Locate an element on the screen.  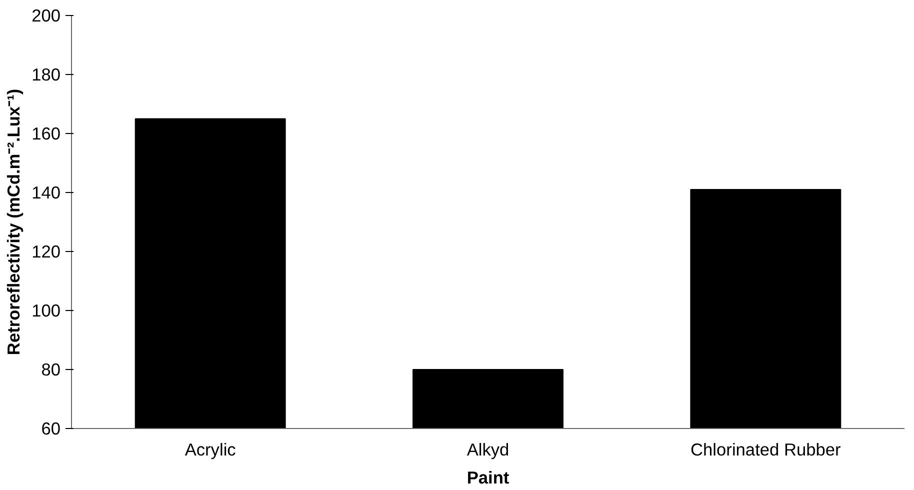
y-tick-label: 120 is located at coordinates (46, 252).